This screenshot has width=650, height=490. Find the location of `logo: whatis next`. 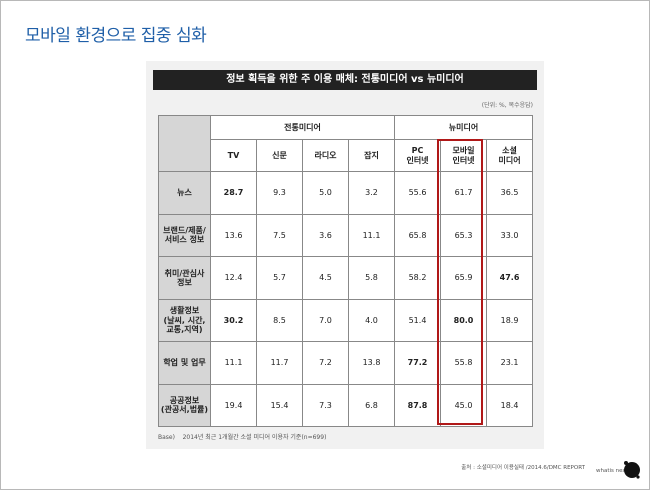

logo: whatis next is located at coordinates (618, 470).